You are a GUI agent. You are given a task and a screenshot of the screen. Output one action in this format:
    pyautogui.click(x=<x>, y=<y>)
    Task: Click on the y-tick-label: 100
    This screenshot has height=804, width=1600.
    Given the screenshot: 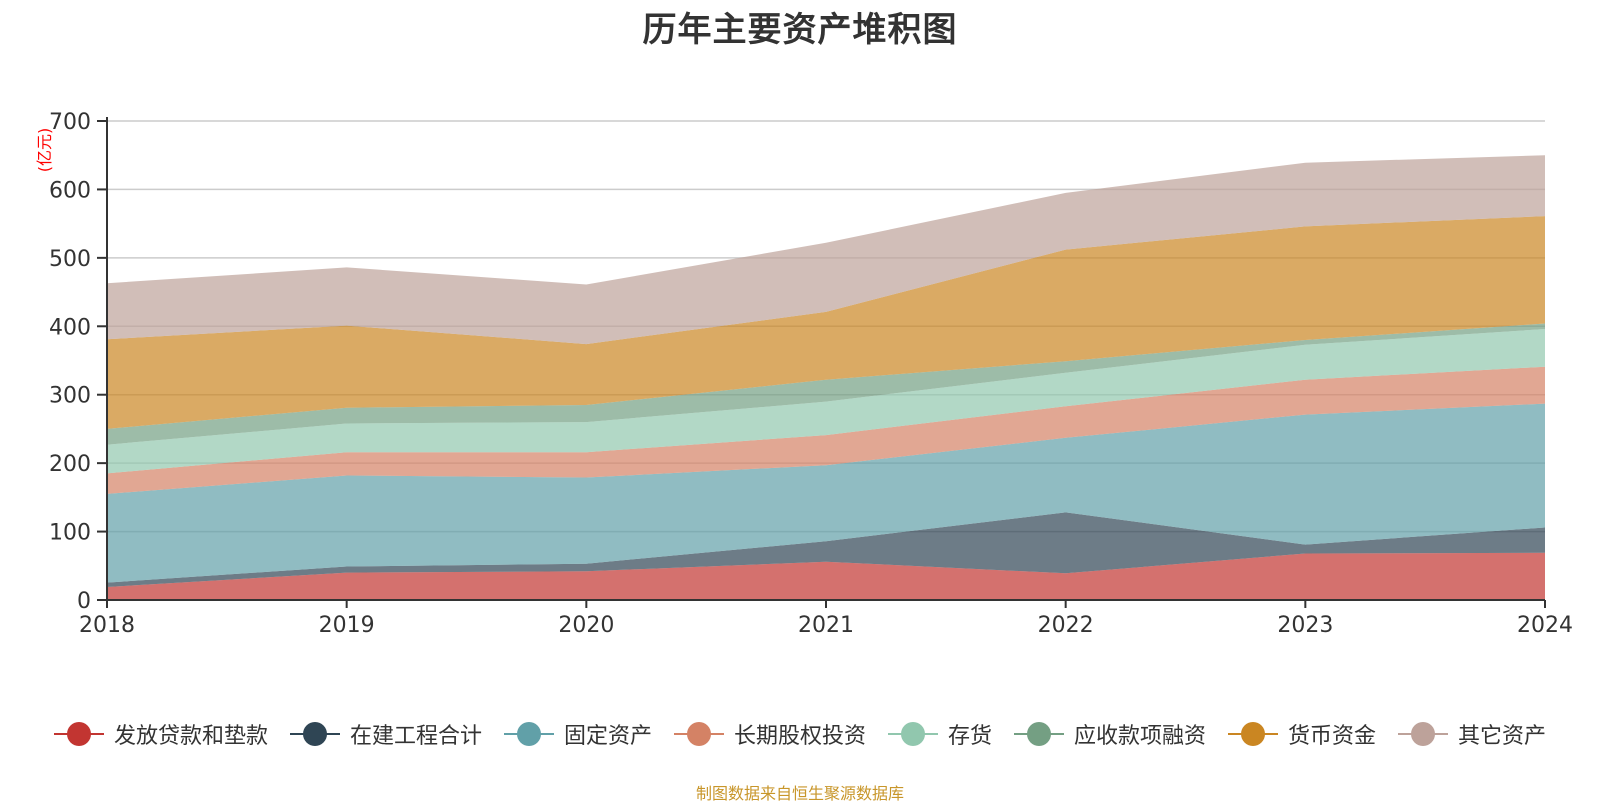 What is the action you would take?
    pyautogui.click(x=70, y=533)
    